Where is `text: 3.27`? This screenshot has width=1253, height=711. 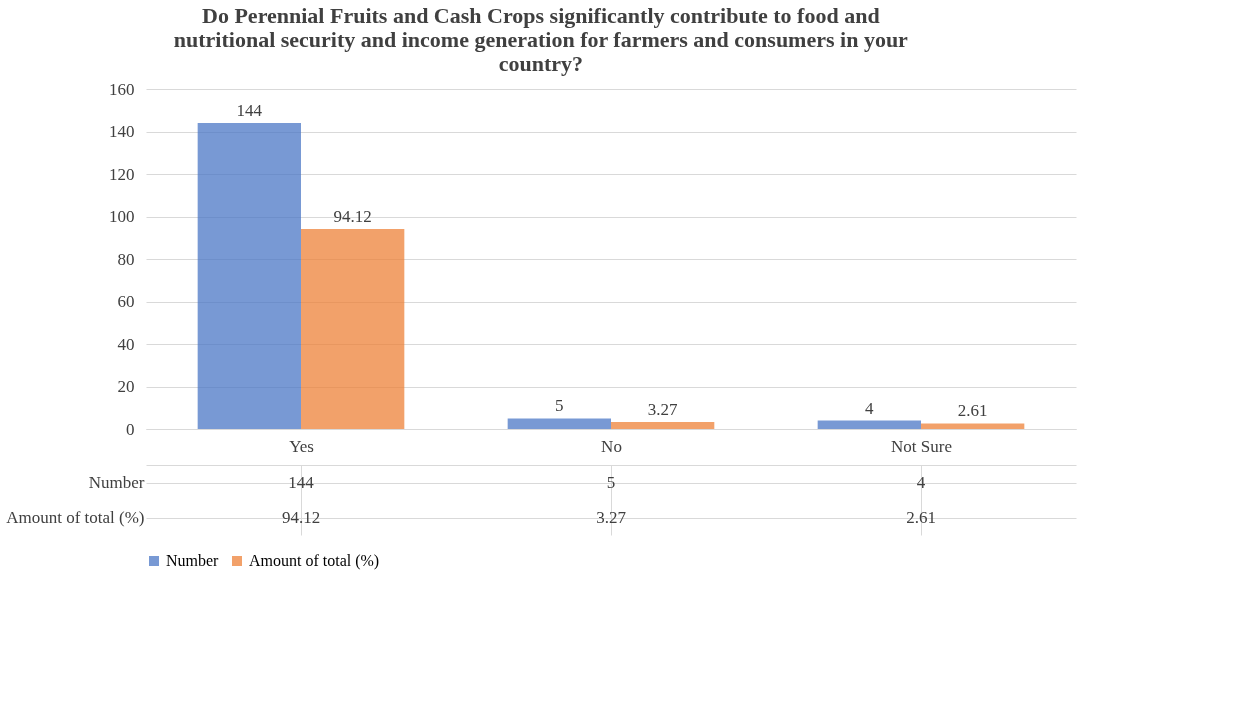
text: 3.27 is located at coordinates (662, 410).